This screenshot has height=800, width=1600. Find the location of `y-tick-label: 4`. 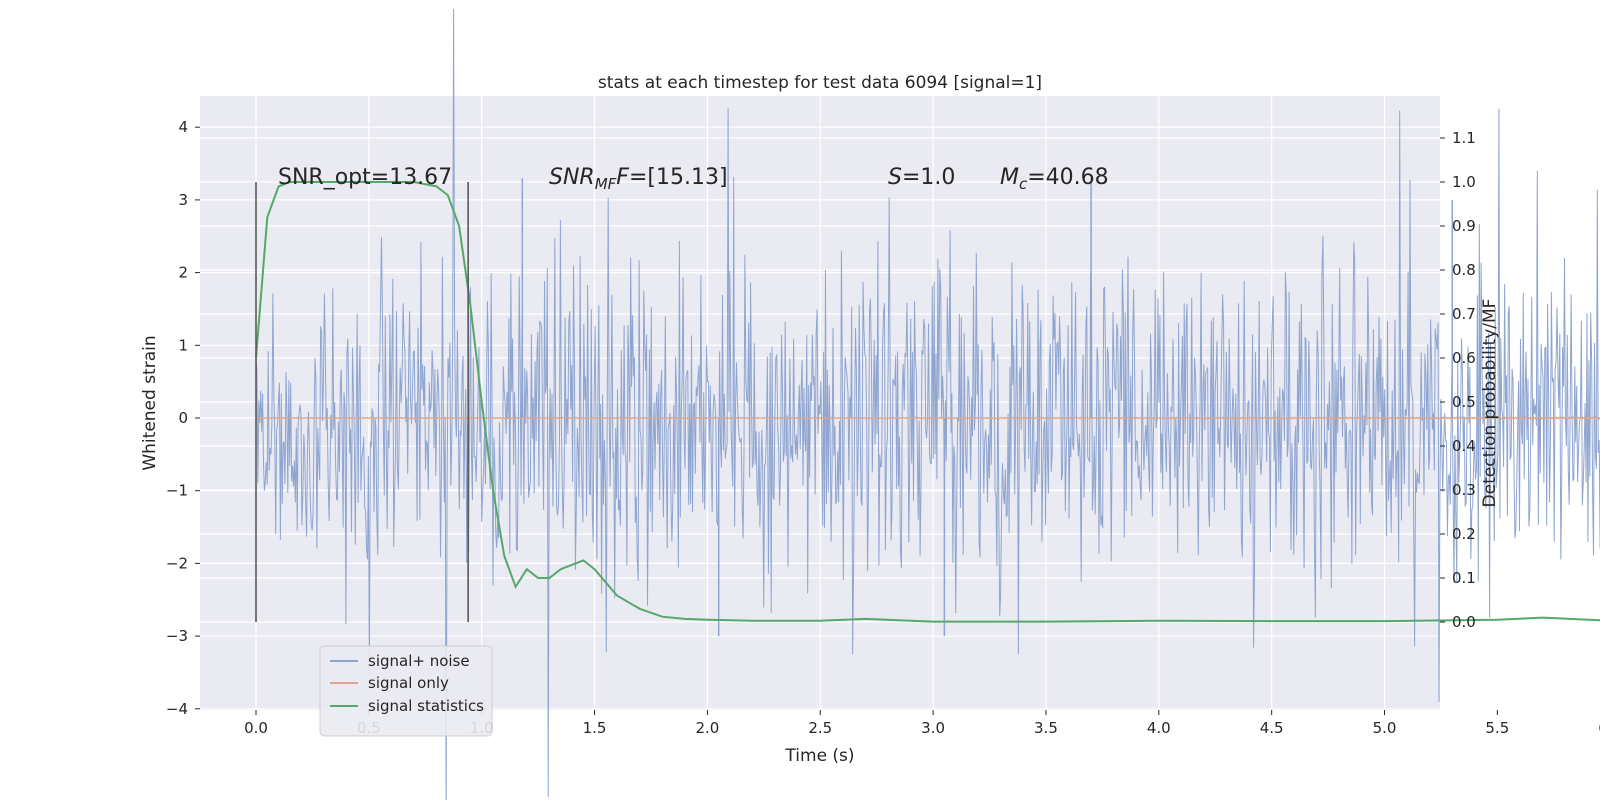

y-tick-label: 4 is located at coordinates (183, 127).